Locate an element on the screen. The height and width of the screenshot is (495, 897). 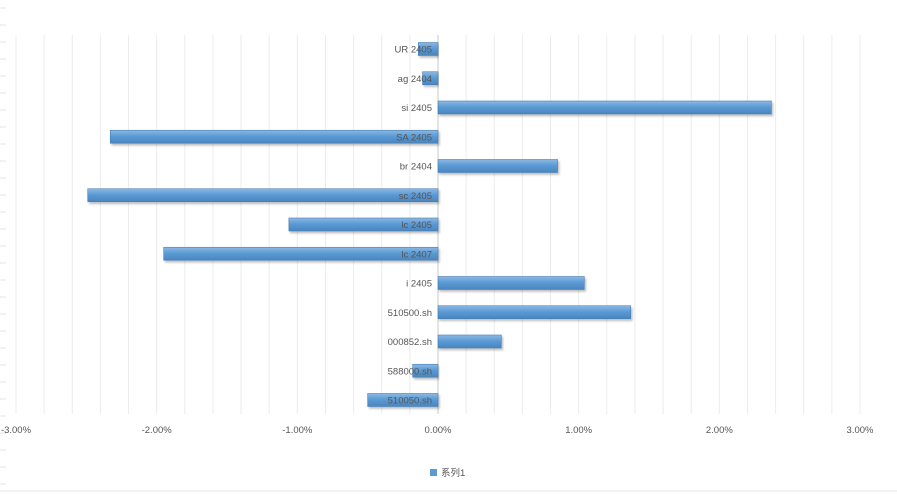
category-label: 000852.sh is located at coordinates (410, 342).